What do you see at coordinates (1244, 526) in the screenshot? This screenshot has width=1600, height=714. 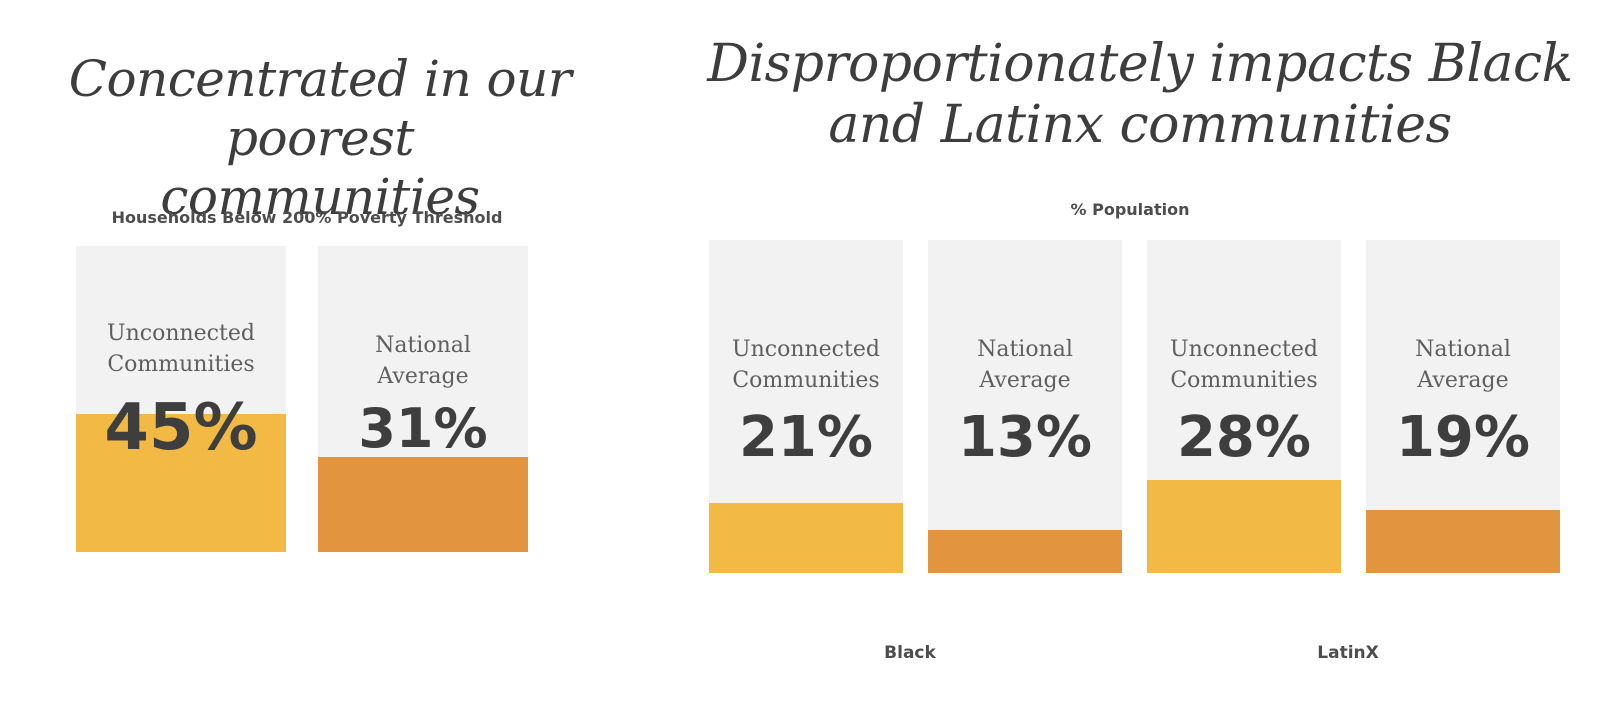 I see `right-bar-latinx-unconnected-fill` at bounding box center [1244, 526].